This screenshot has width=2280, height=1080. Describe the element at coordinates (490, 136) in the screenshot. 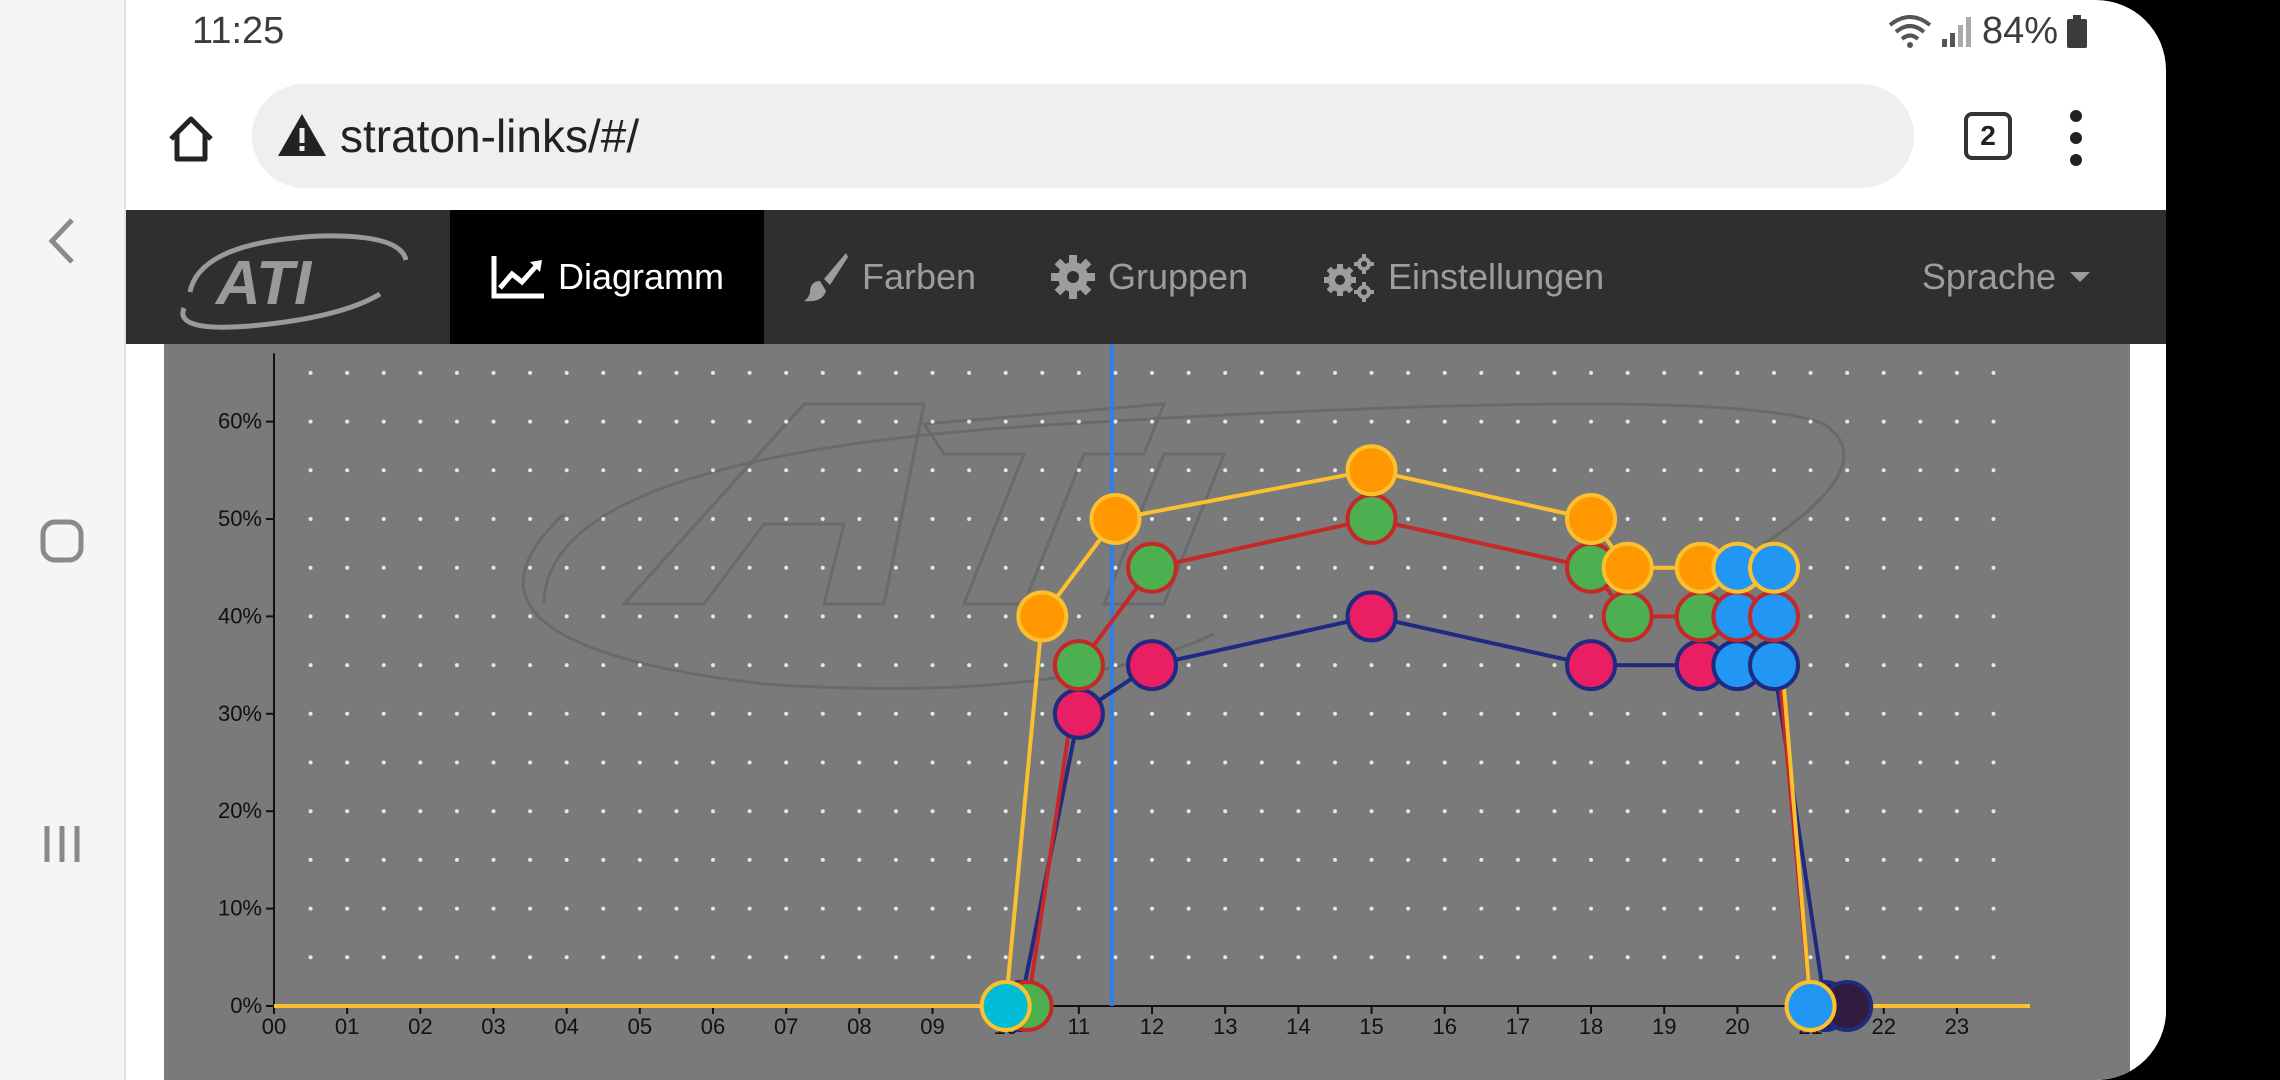

I see `url-text: straton-links/#/` at that location.